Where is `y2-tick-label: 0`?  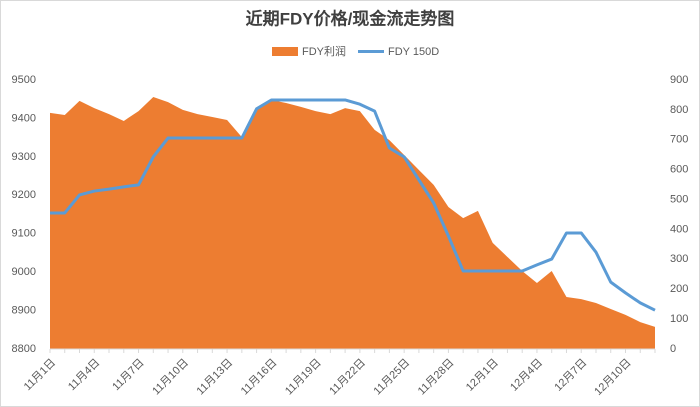 y2-tick-label: 0 is located at coordinates (673, 349).